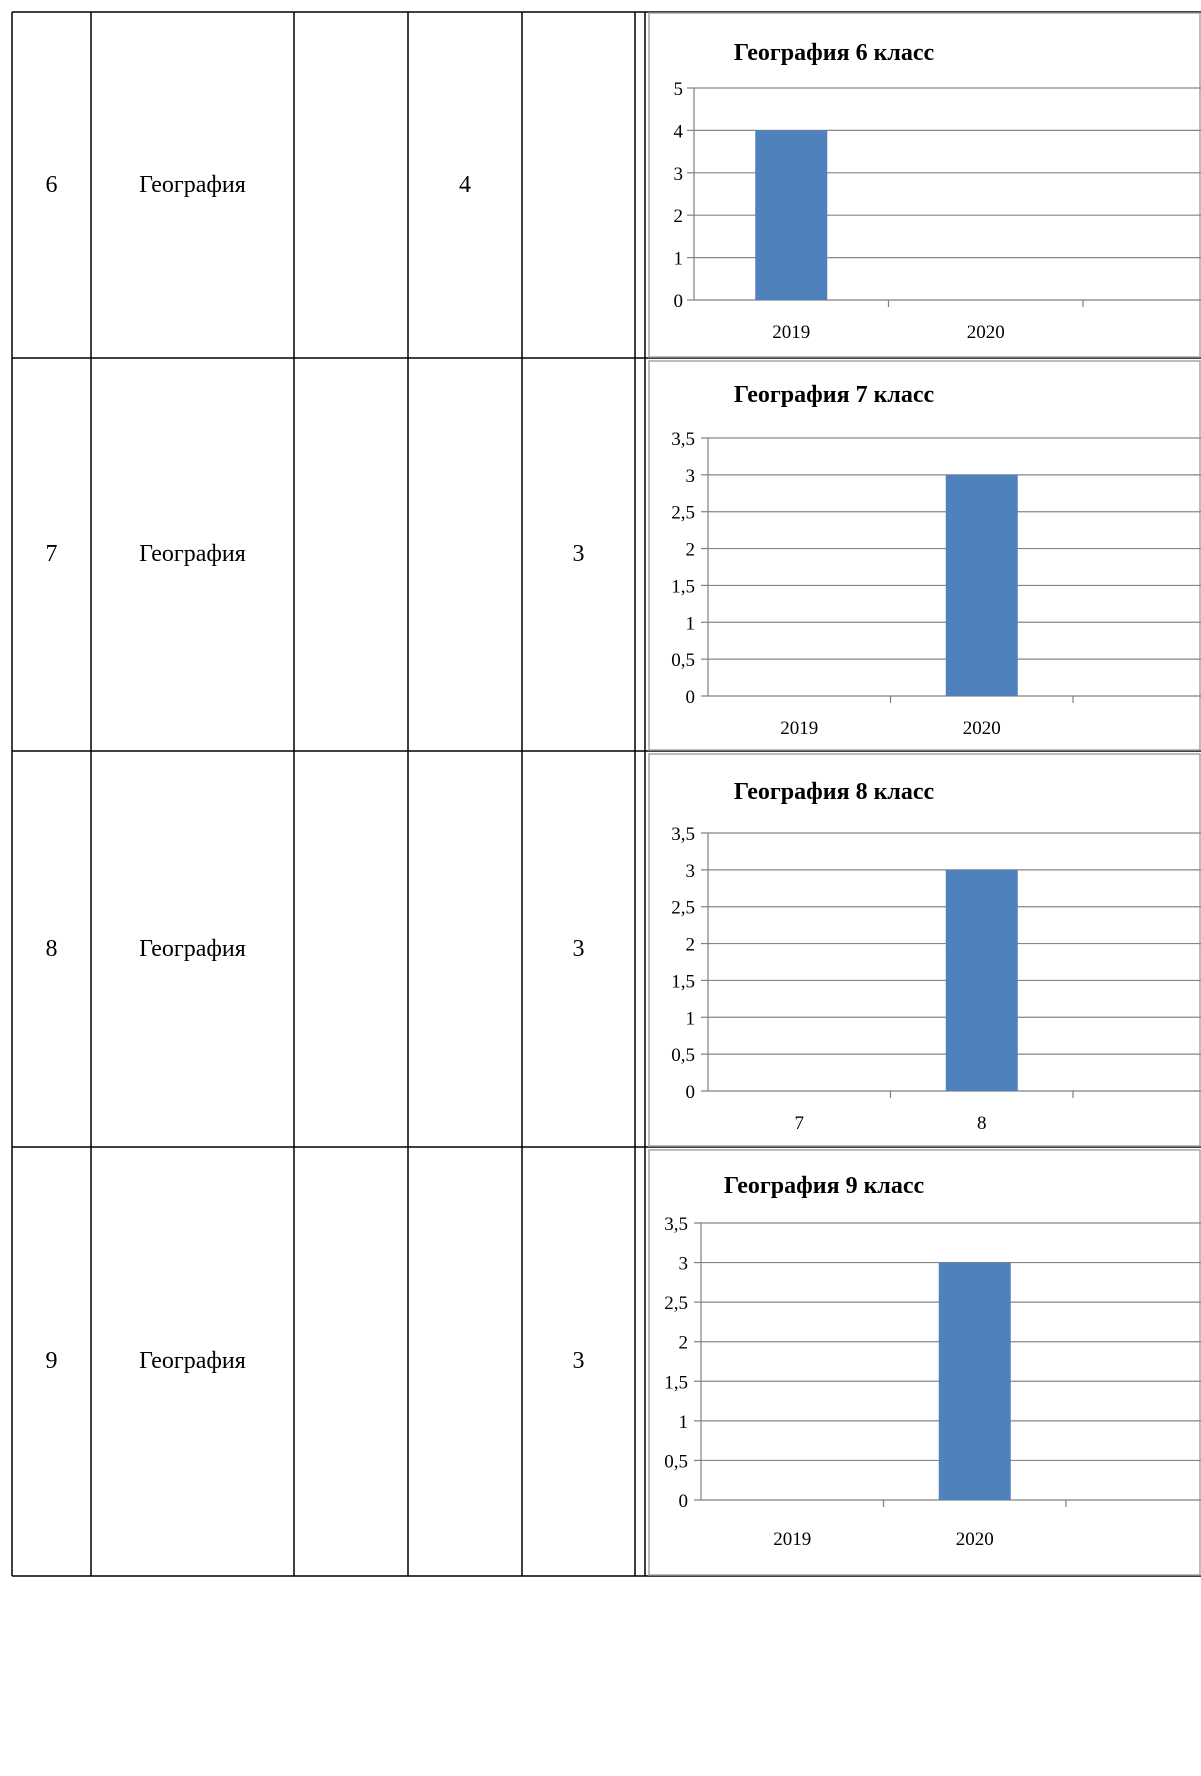 This screenshot has width=1201, height=1776. What do you see at coordinates (834, 395) in the screenshot?
I see `chart-title: География 7 класс` at bounding box center [834, 395].